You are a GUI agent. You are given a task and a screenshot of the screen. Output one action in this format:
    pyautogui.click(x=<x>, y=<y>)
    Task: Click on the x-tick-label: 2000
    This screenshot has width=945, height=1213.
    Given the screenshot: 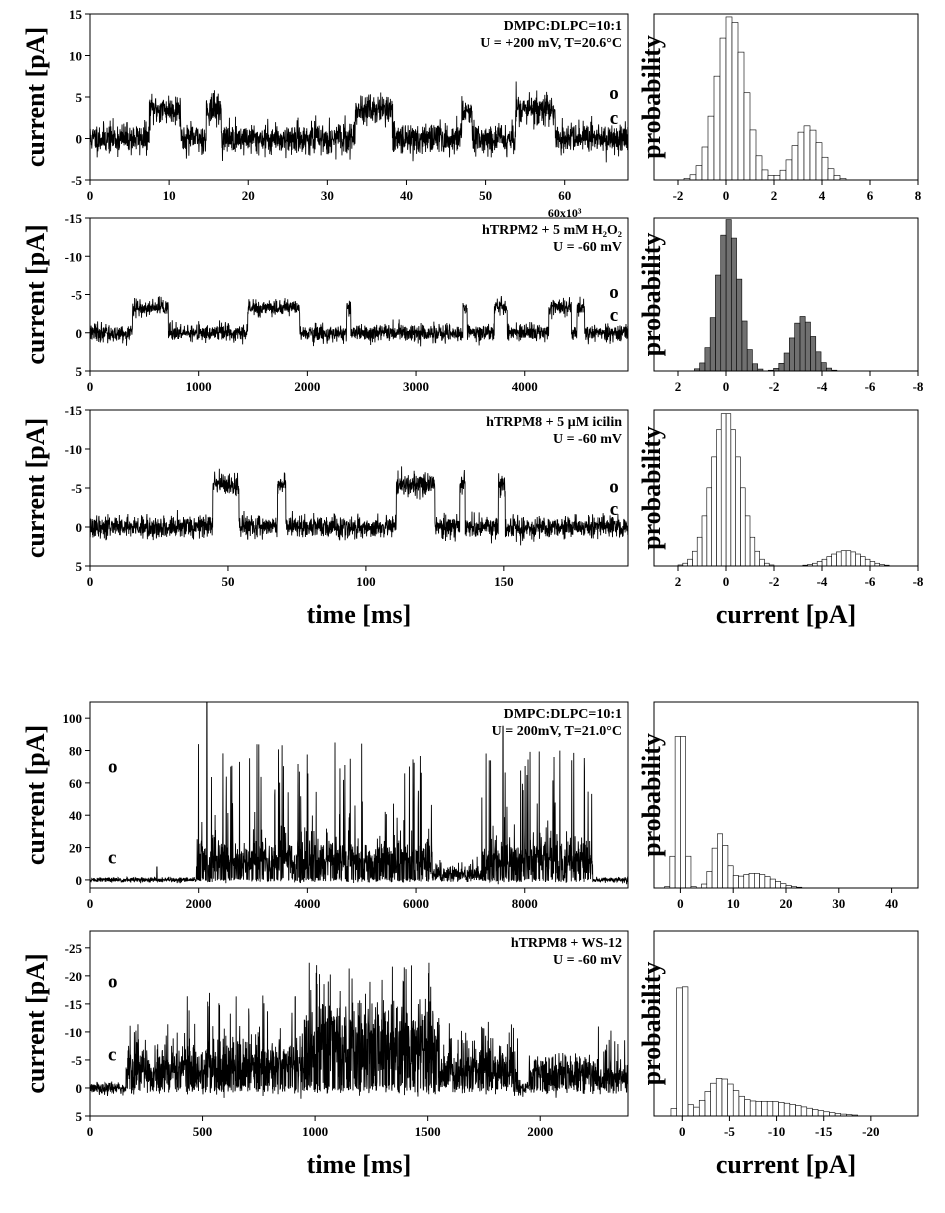 What is the action you would take?
    pyautogui.click(x=199, y=903)
    